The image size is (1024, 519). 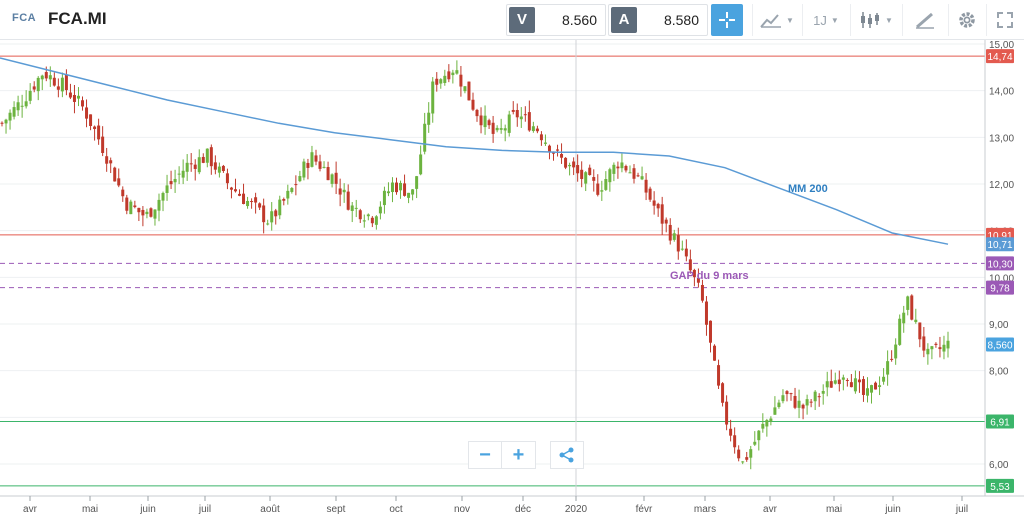 What do you see at coordinates (1000, 244) in the screenshot?
I see `price-tag-ma` at bounding box center [1000, 244].